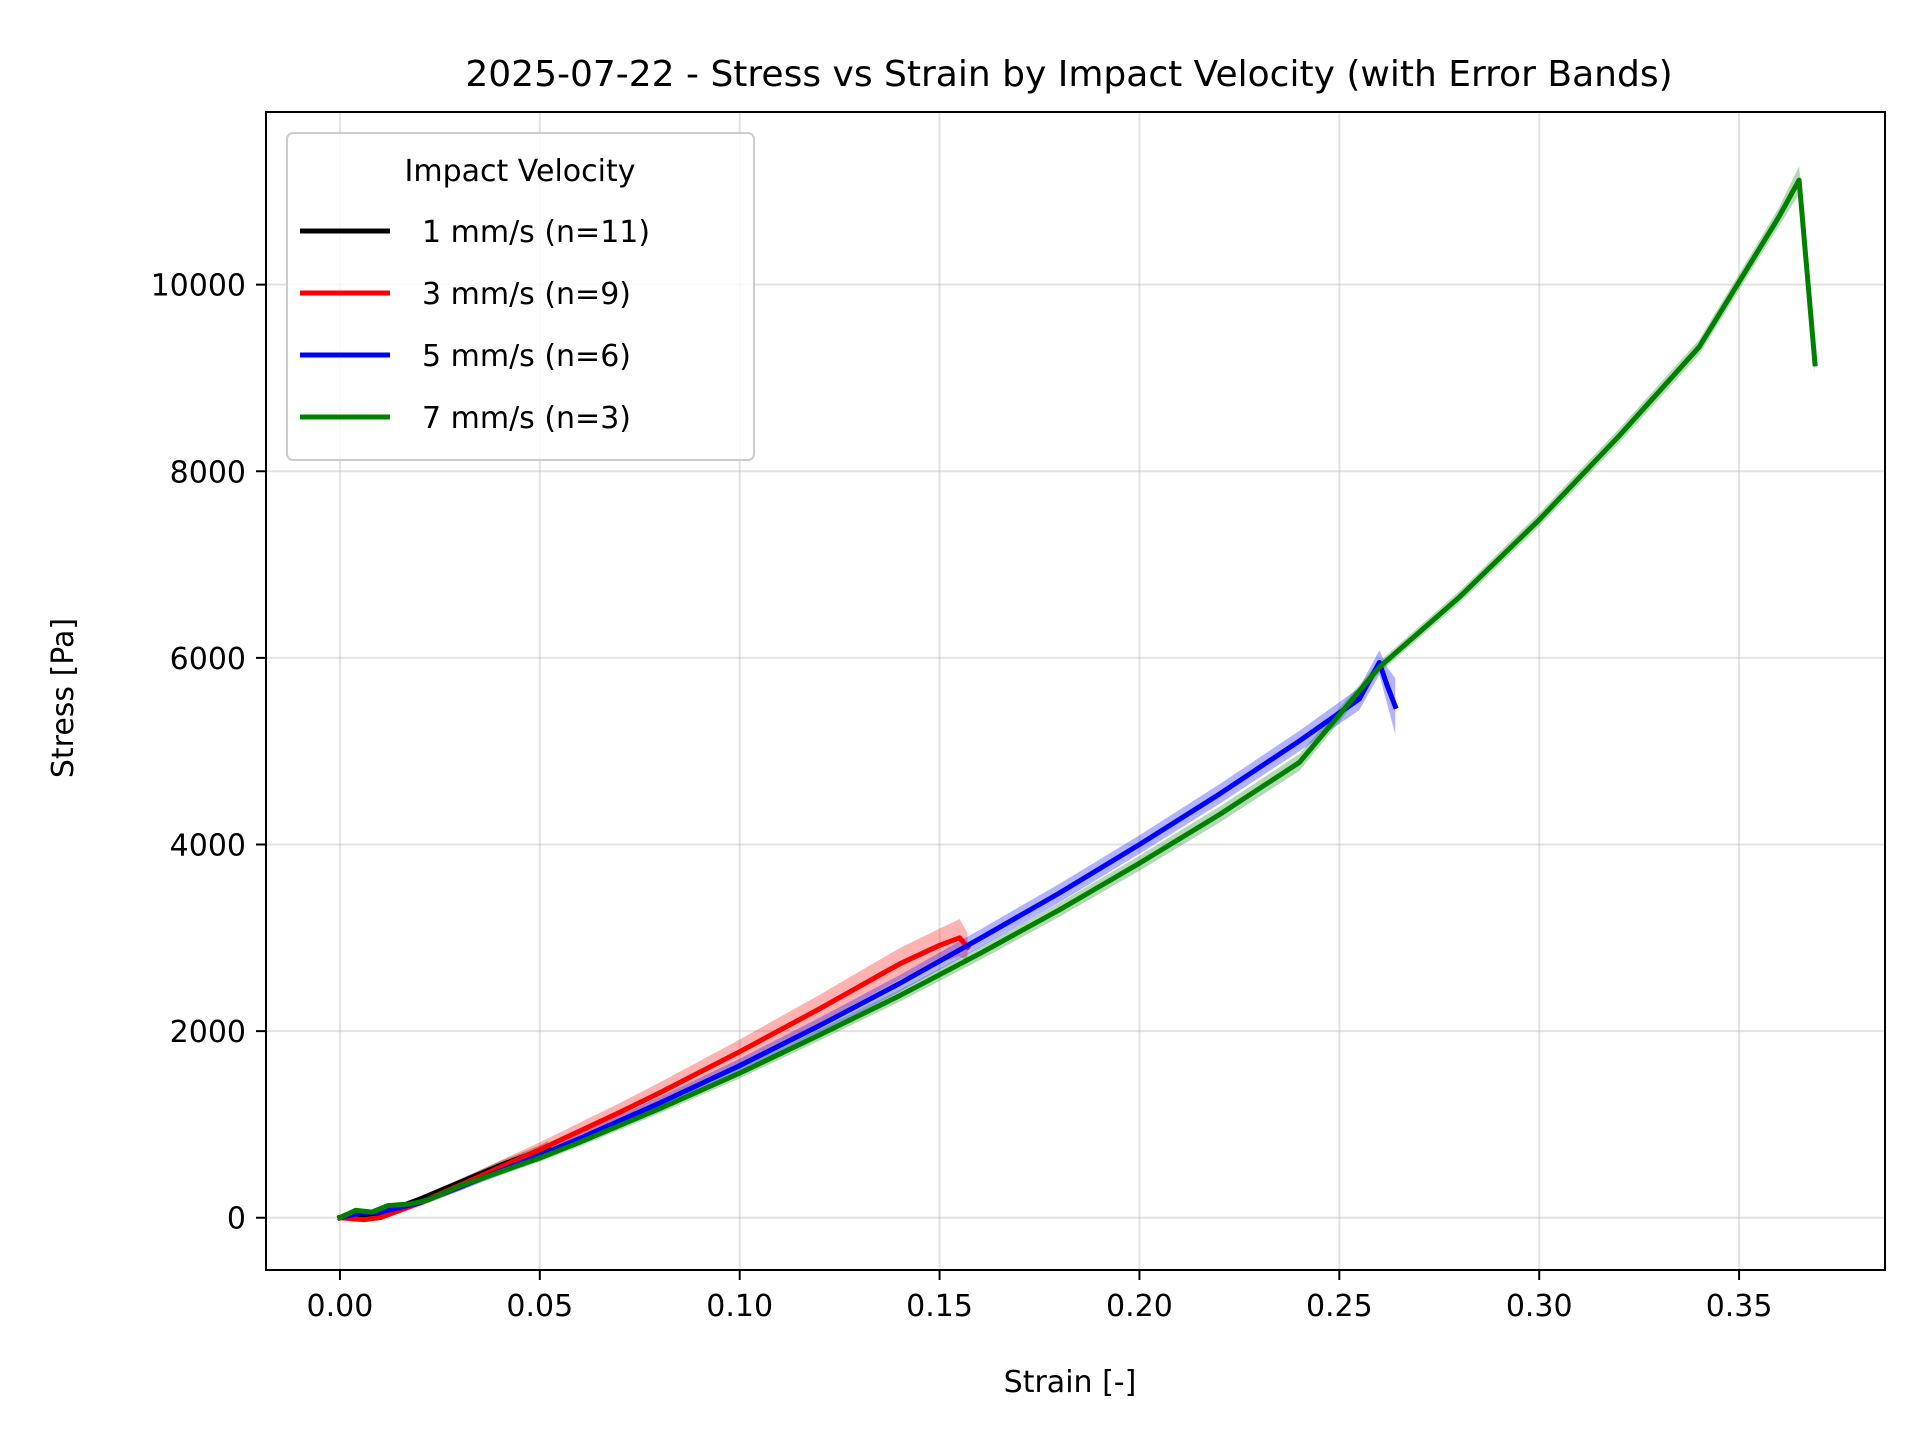 The height and width of the screenshot is (1444, 1920). What do you see at coordinates (208, 845) in the screenshot?
I see `y-tick-label: 4000` at bounding box center [208, 845].